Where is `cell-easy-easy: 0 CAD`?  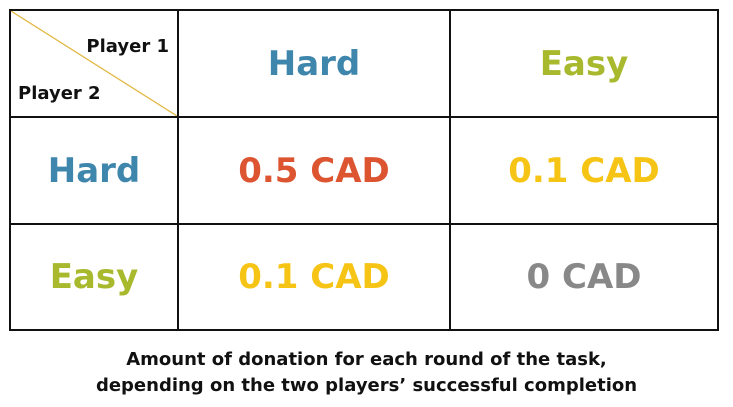 cell-easy-easy: 0 CAD is located at coordinates (584, 277).